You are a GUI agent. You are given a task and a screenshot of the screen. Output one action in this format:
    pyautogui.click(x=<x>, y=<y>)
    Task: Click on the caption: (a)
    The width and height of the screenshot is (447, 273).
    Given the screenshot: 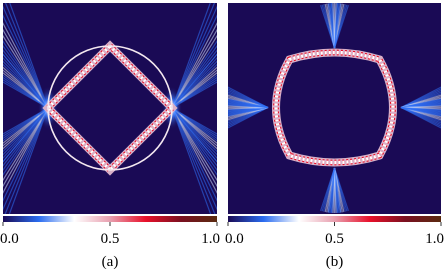 What is the action you would take?
    pyautogui.click(x=110, y=262)
    